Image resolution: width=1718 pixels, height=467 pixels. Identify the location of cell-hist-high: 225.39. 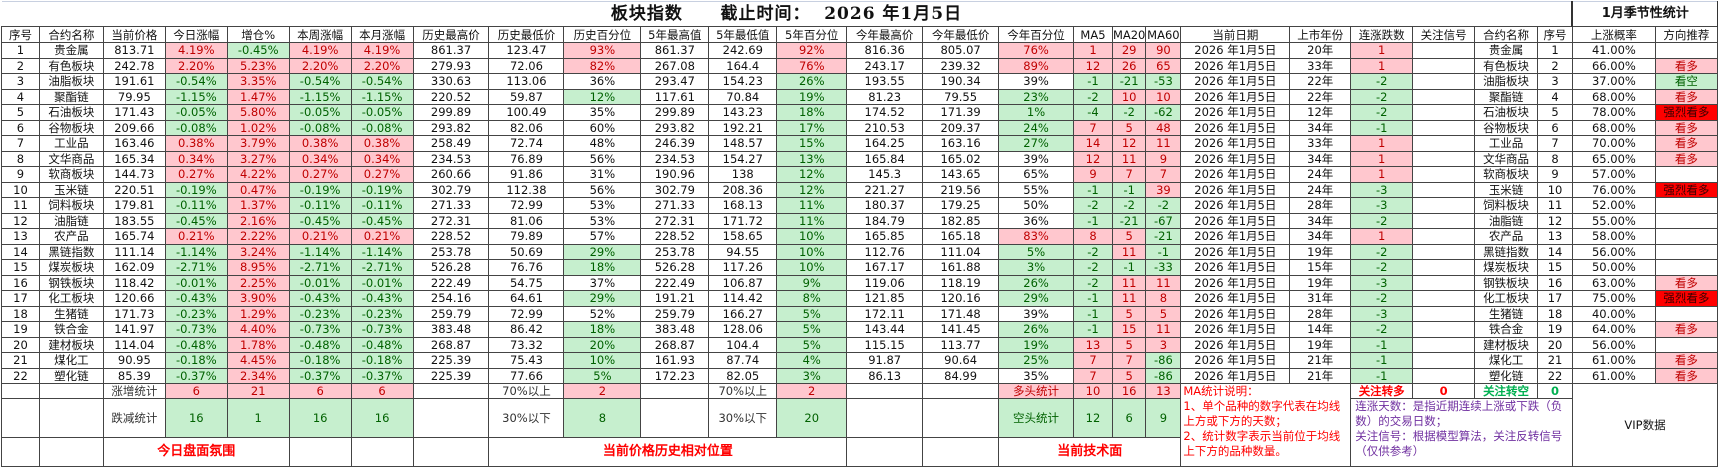
(451, 375).